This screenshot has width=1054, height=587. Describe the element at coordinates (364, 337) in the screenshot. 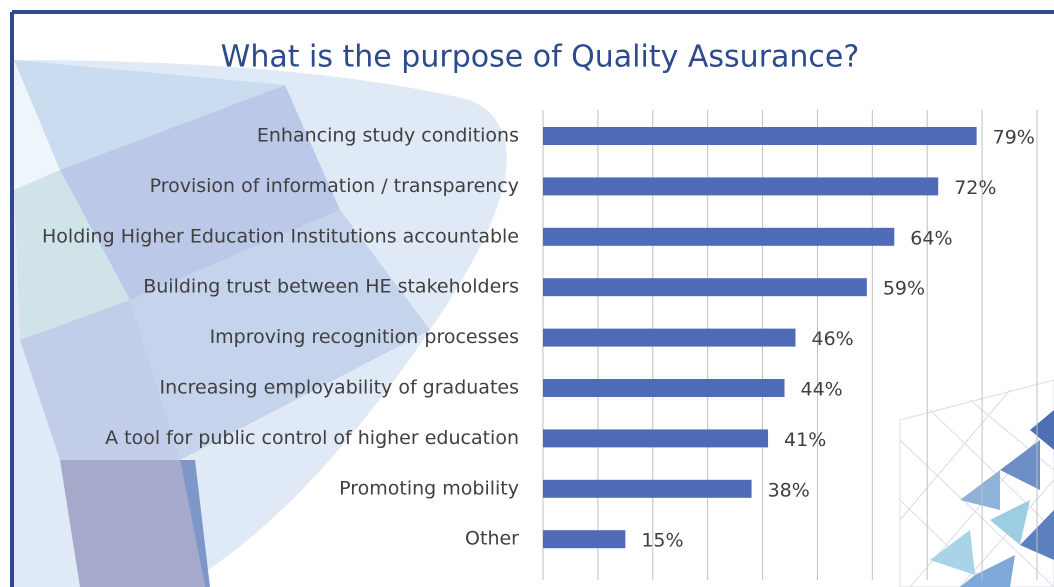

I see `category-label: Improving recognition processes` at that location.